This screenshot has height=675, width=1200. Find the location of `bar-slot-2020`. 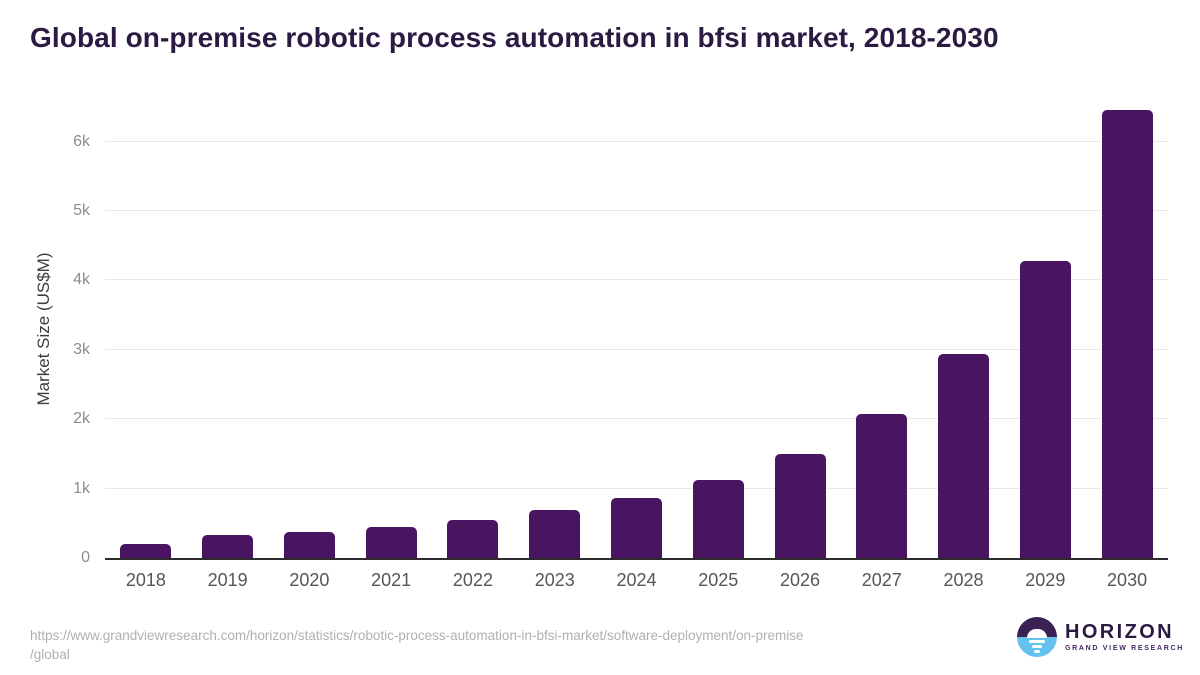

bar-slot-2020 is located at coordinates (310, 329).